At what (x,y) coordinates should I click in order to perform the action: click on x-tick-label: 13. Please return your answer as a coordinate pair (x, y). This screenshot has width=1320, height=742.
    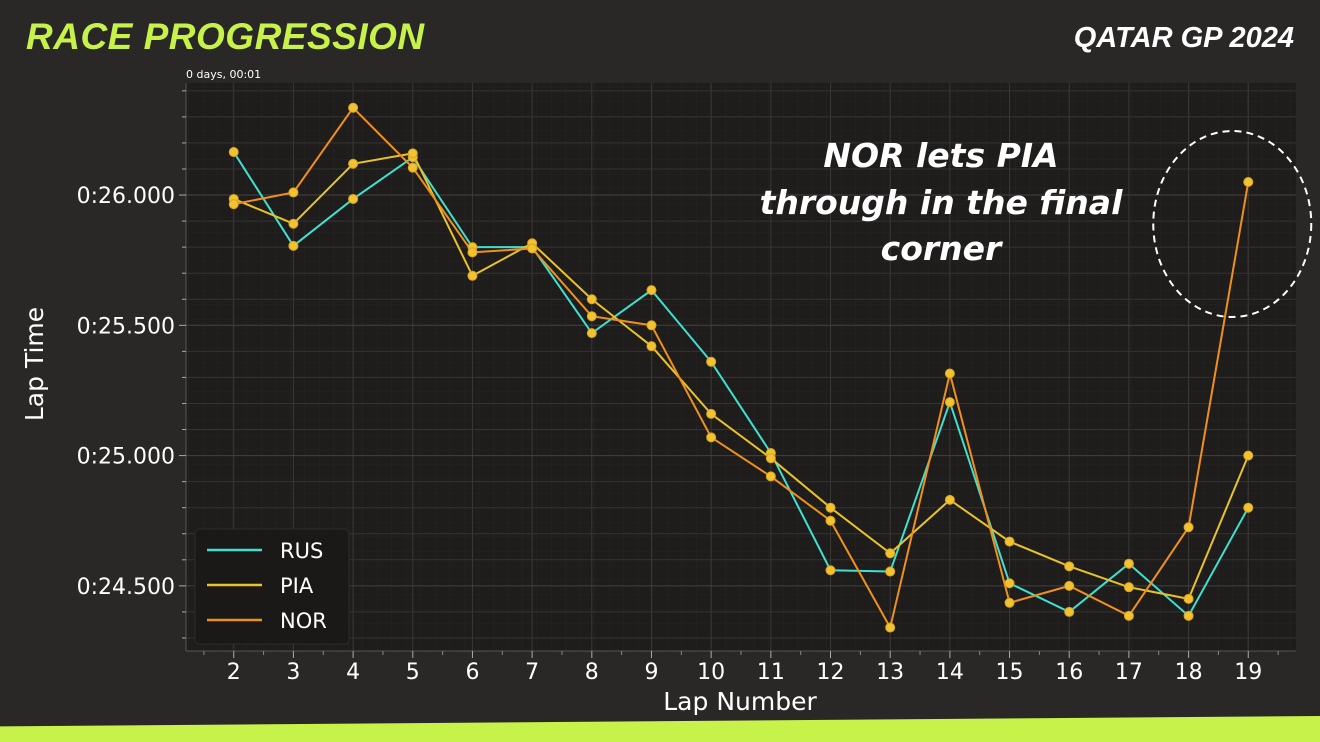
    Looking at the image, I should click on (890, 672).